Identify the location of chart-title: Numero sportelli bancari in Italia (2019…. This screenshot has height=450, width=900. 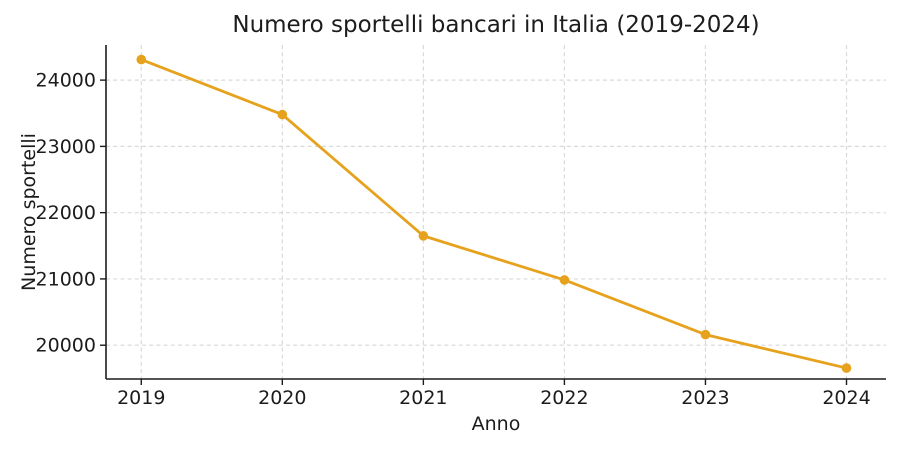
(495, 25).